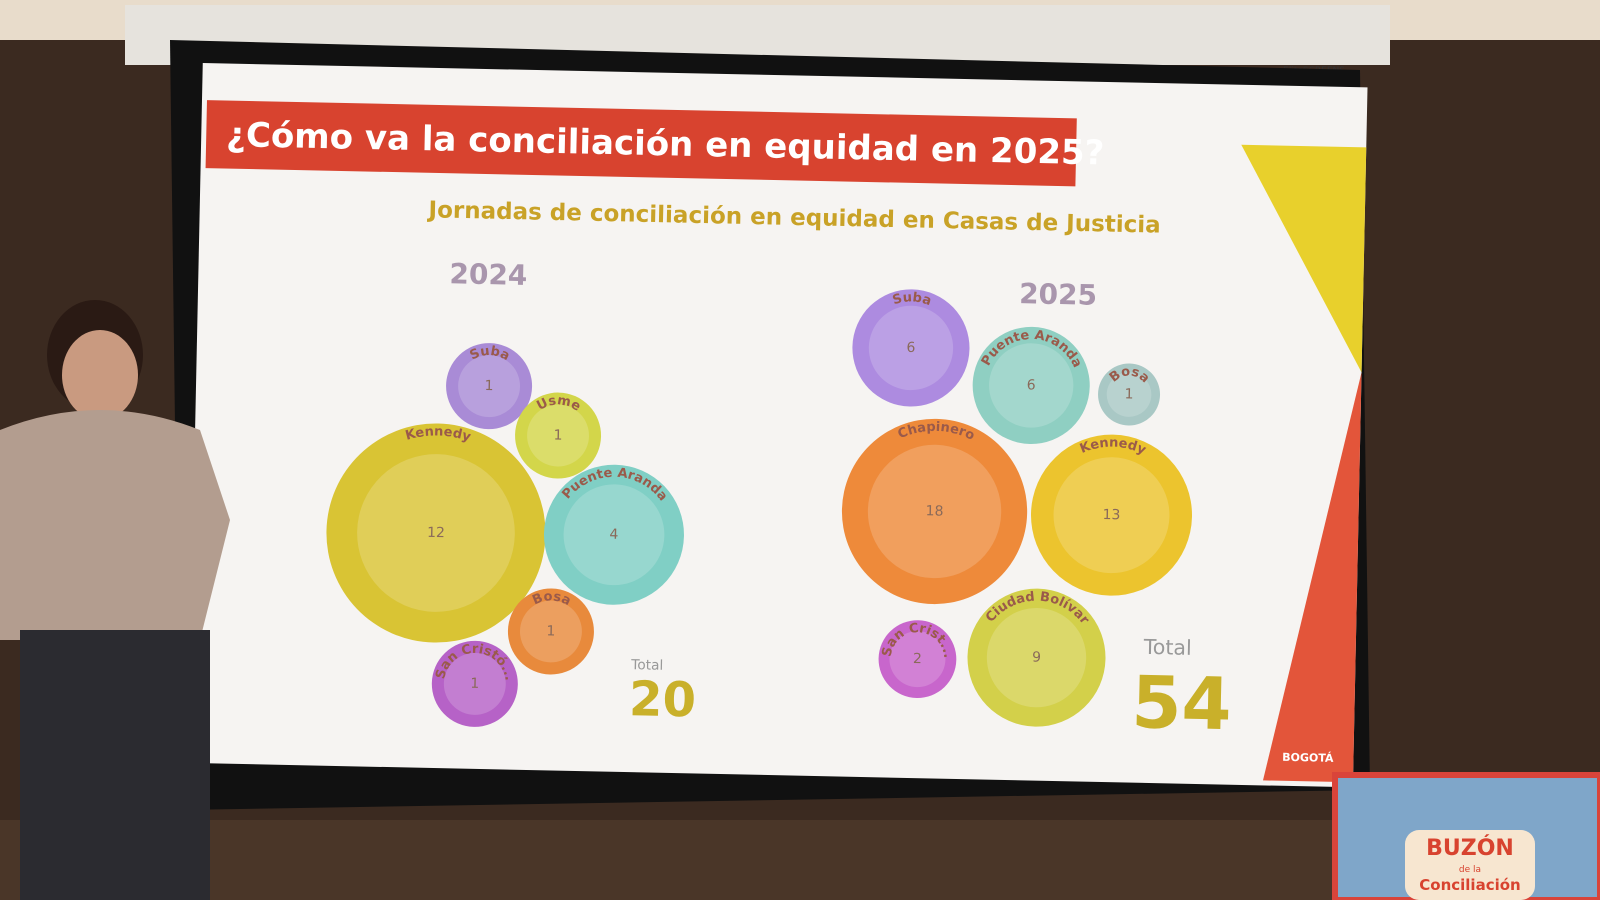 The width and height of the screenshot is (1600, 900). What do you see at coordinates (115, 600) in the screenshot?
I see `speaker` at bounding box center [115, 600].